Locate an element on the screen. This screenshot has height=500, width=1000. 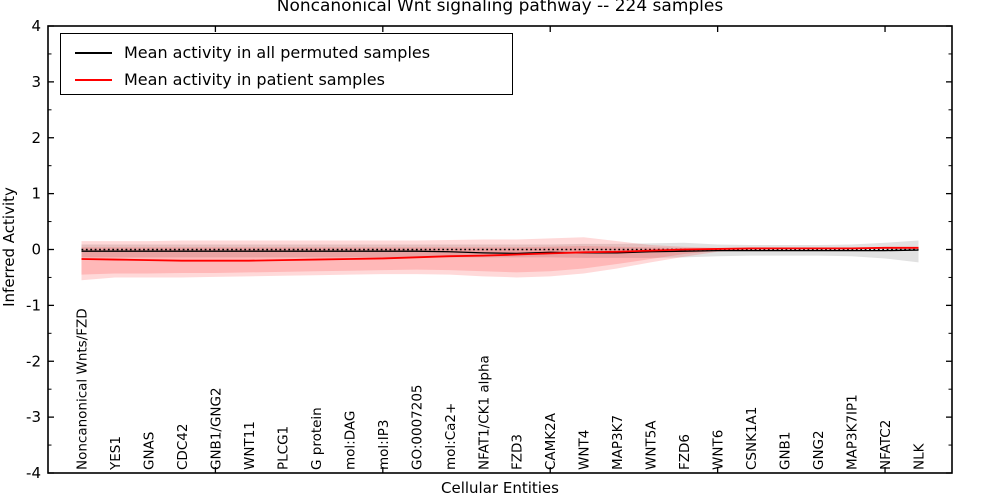
series-line-patient is located at coordinates (500, 254).